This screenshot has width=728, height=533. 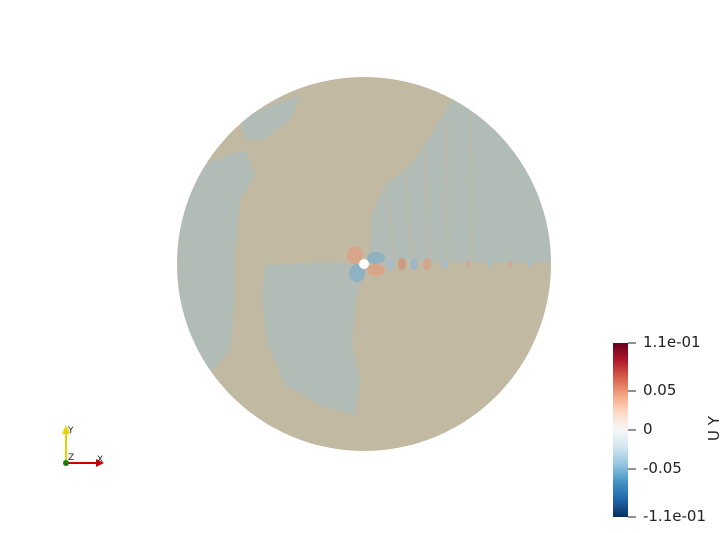 I want to click on colorbar-neg0.05-label: -0.05, so click(x=662, y=468).